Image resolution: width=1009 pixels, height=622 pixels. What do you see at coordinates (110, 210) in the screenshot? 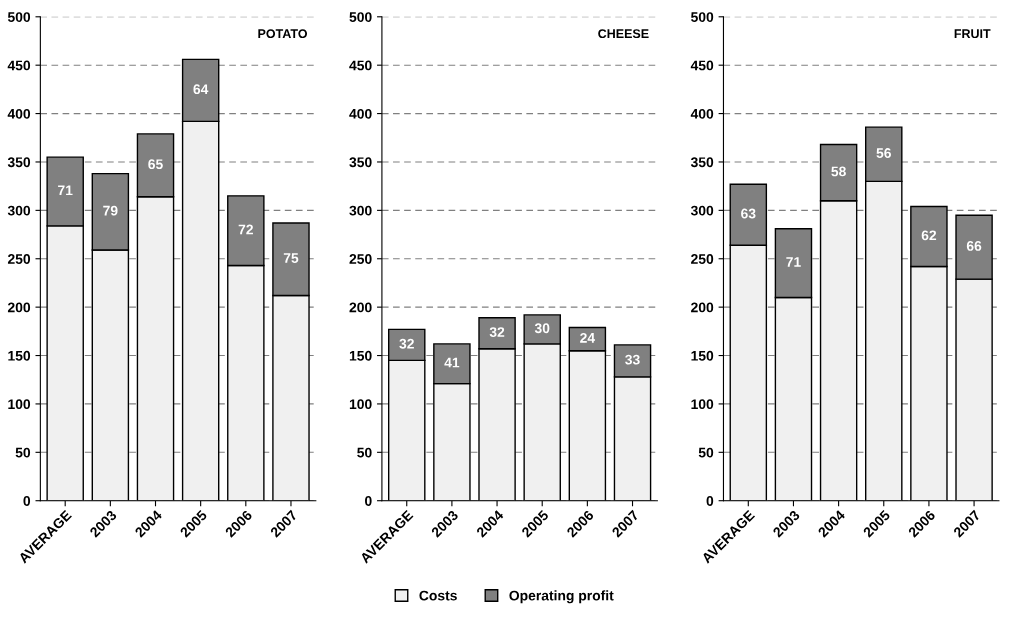
I see `data-label: 79` at bounding box center [110, 210].